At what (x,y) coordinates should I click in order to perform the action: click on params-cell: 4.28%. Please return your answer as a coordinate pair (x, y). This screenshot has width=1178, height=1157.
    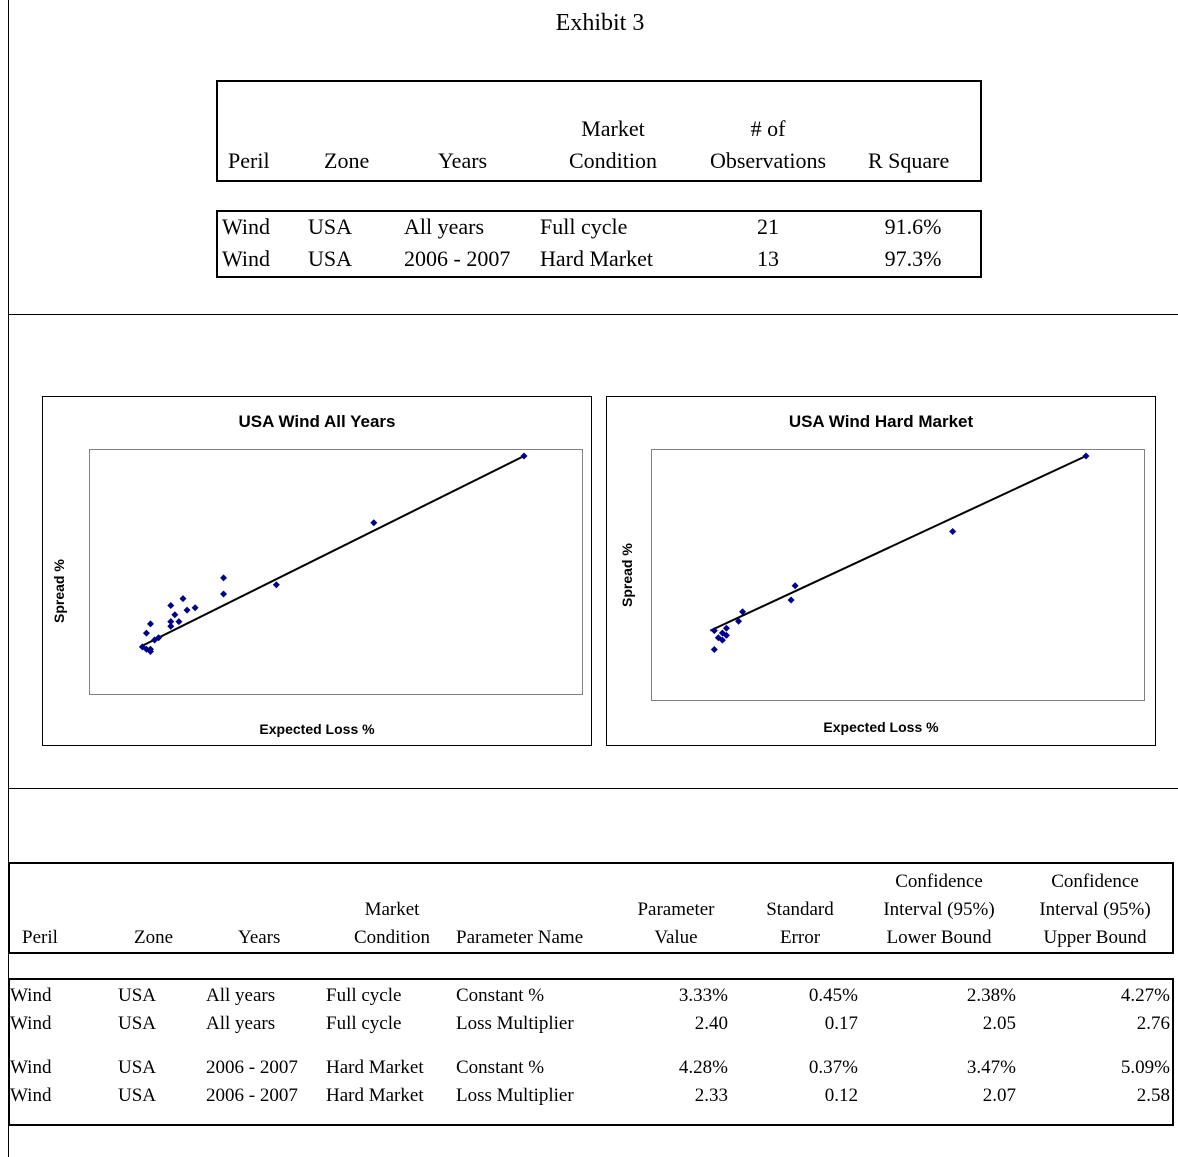
    Looking at the image, I should click on (703, 1067).